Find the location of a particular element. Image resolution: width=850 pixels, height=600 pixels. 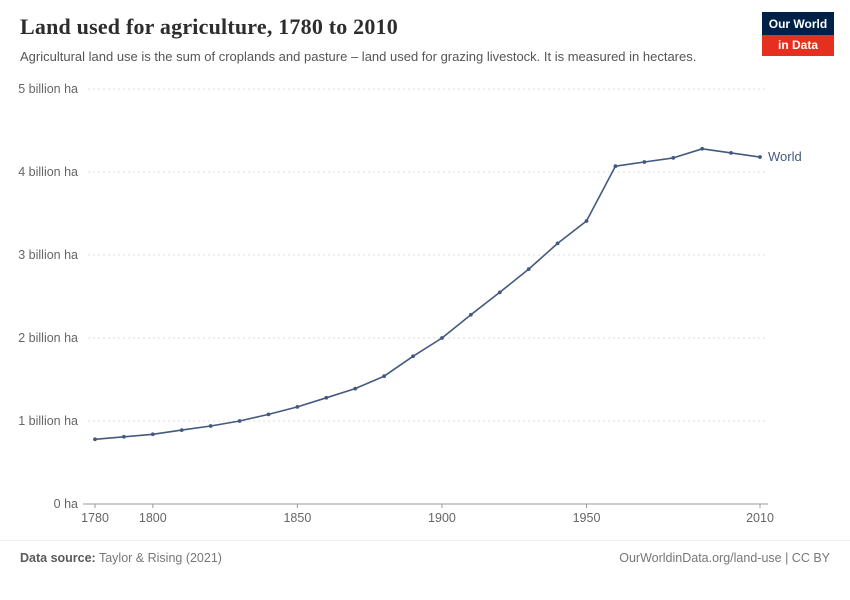

x-axis-tick-label: 1850 is located at coordinates (297, 518).